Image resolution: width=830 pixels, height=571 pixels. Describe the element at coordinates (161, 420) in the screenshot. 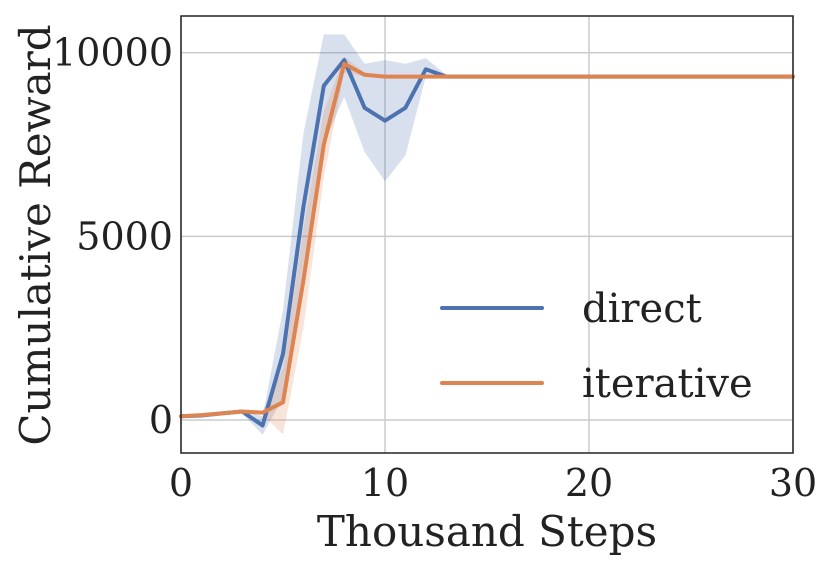

I see `y-tick-label: 0` at that location.